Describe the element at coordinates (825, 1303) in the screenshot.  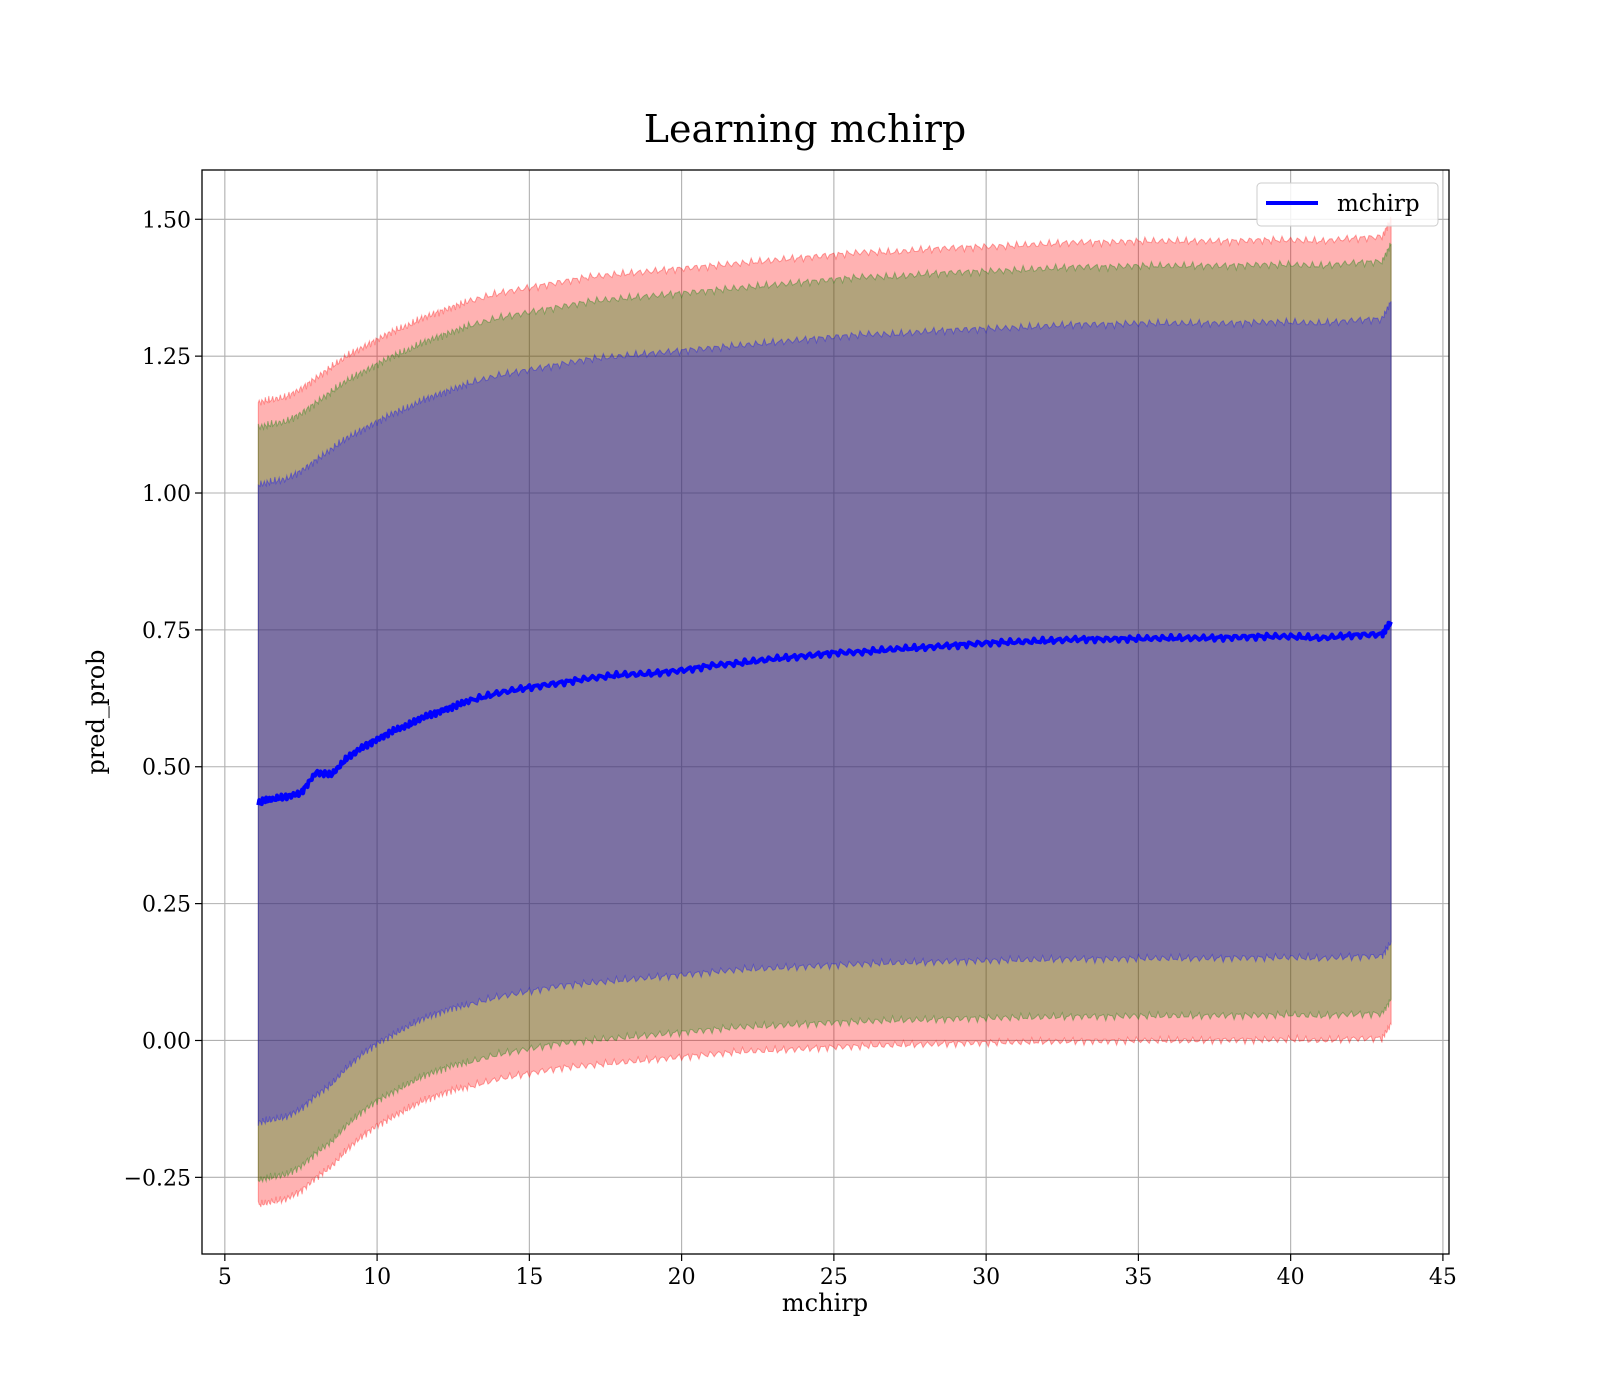
I see `x-axis-label: mchirp` at that location.